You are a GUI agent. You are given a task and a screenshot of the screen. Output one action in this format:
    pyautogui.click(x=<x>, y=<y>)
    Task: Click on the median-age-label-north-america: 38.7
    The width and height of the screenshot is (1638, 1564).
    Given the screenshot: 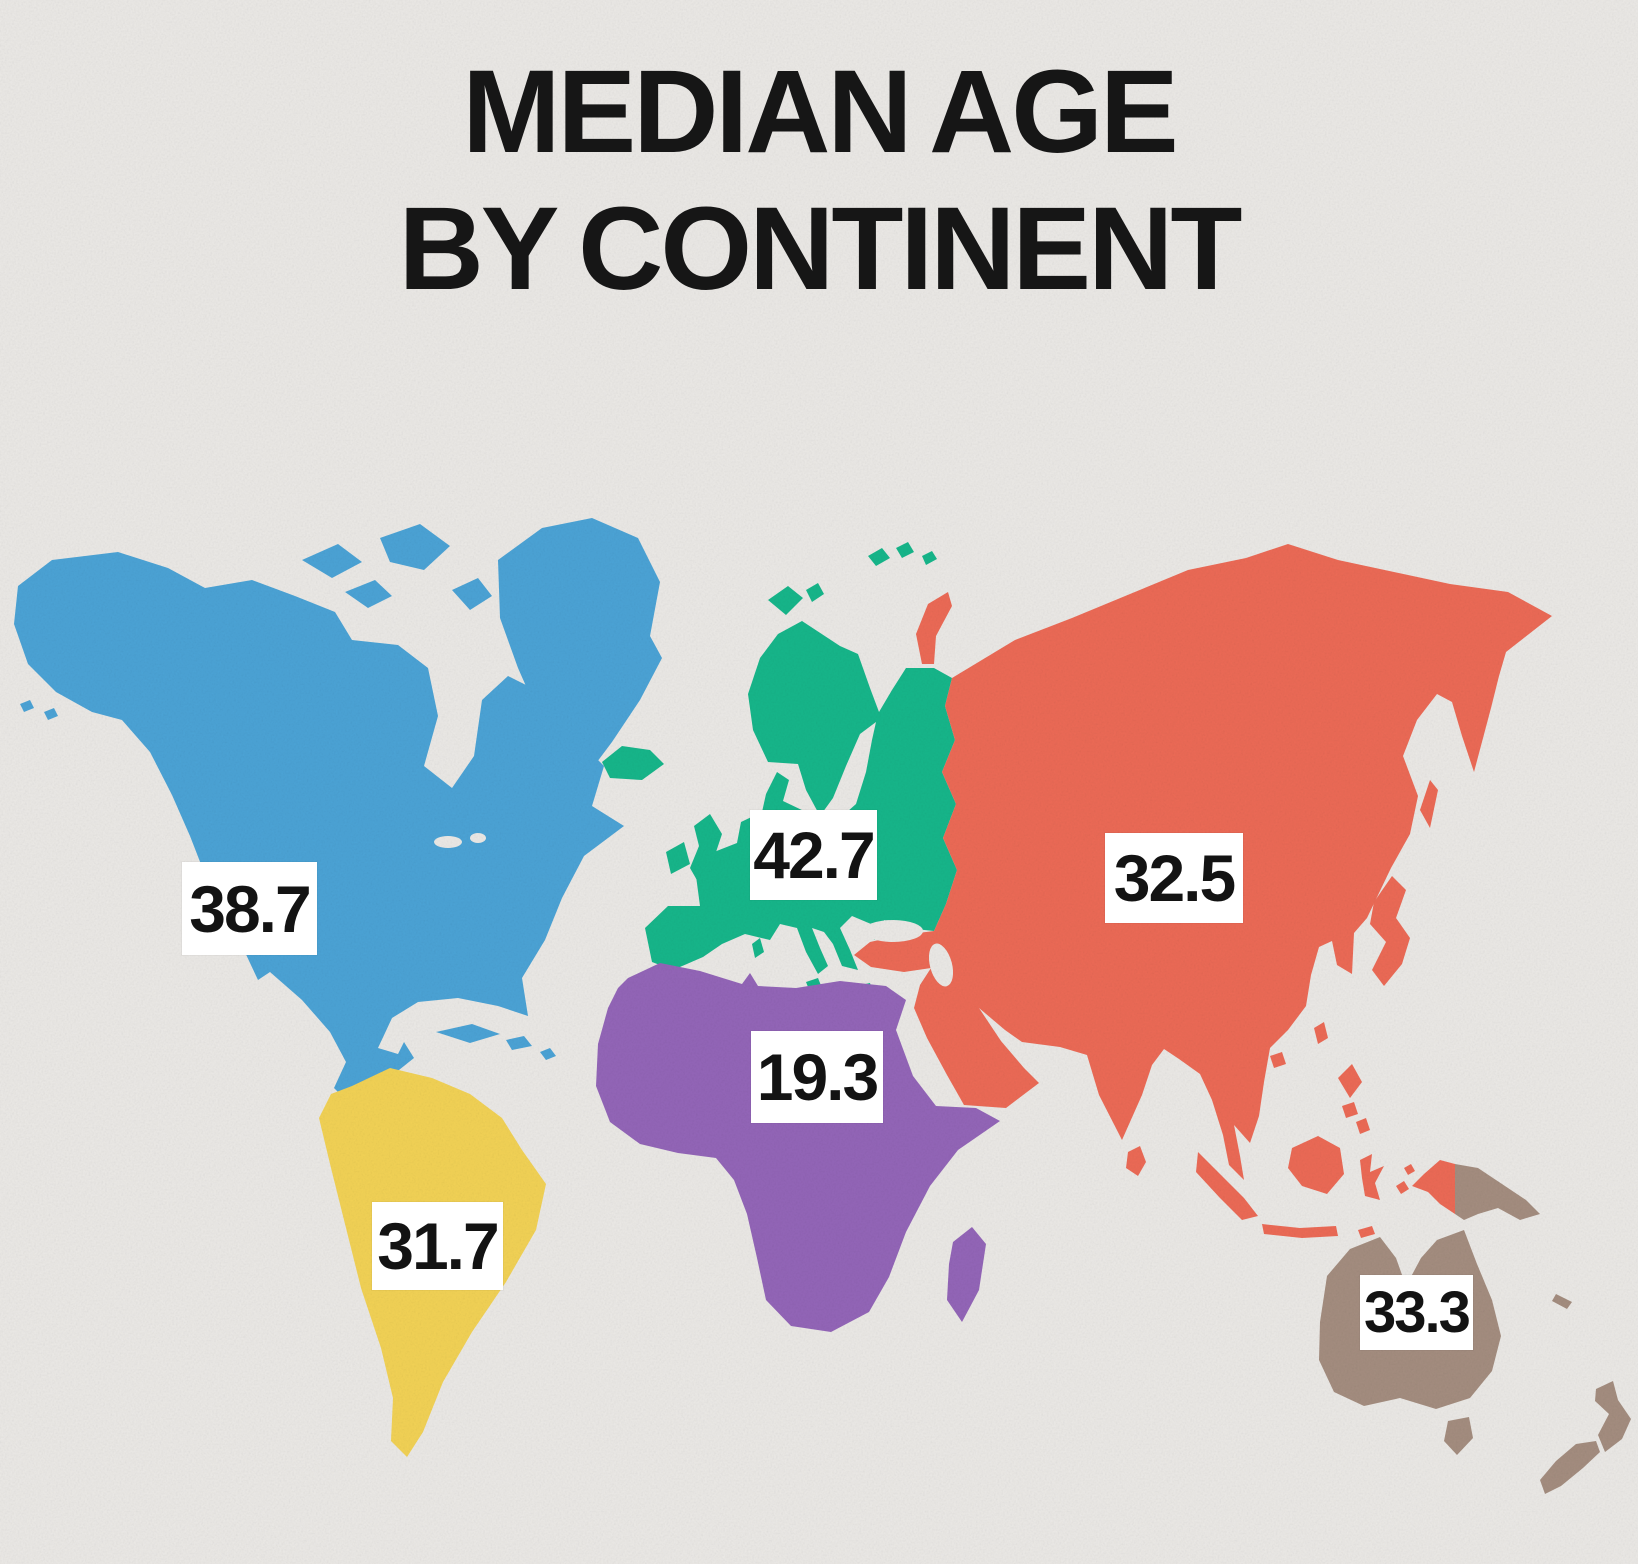 What is the action you would take?
    pyautogui.click(x=249, y=908)
    